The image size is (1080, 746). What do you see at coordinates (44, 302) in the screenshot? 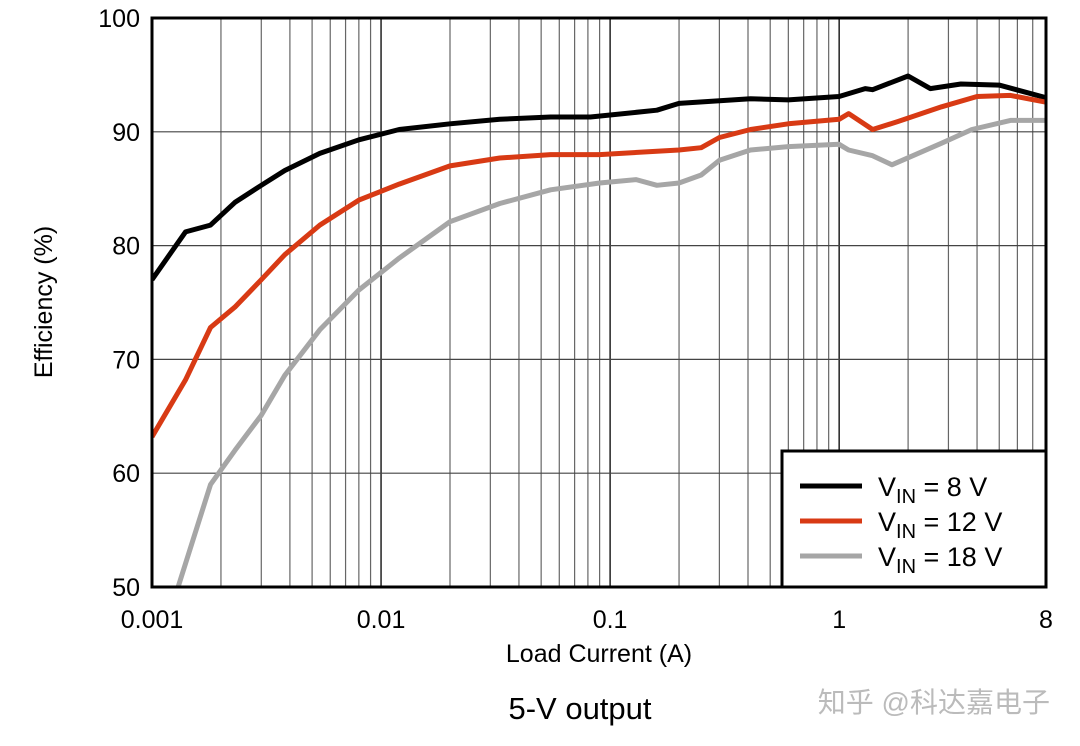
I see `y-axis-label: Efficiency (%)` at bounding box center [44, 302].